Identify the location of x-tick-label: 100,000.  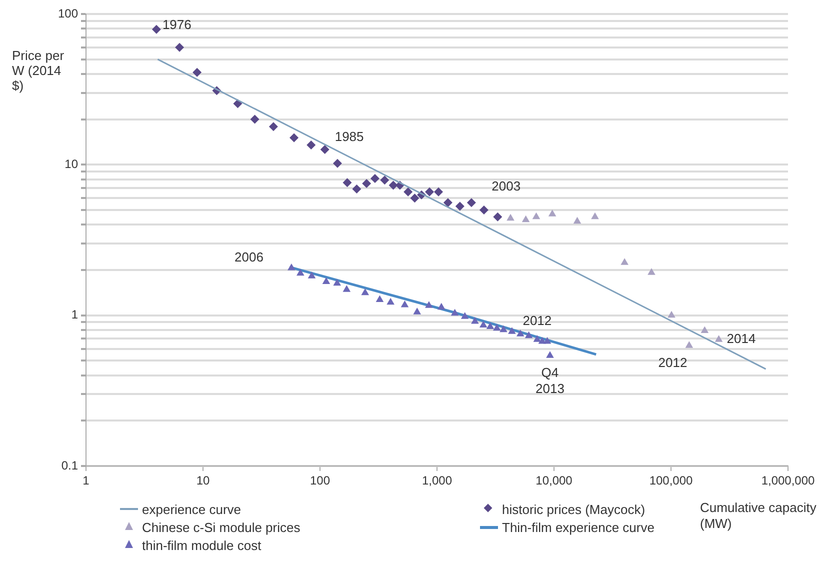
(671, 481).